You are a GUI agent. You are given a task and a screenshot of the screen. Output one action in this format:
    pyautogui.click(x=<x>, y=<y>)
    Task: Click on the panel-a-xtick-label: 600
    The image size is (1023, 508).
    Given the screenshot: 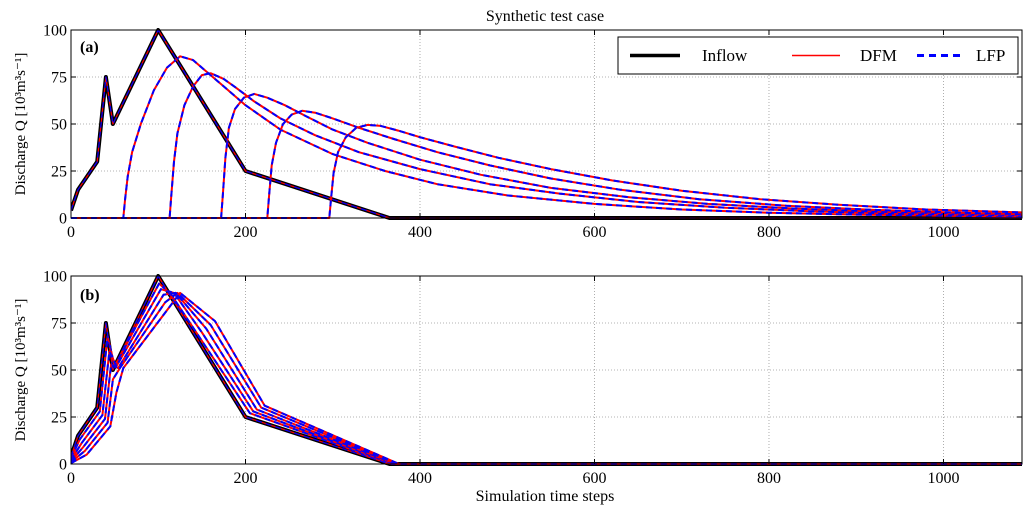 What is the action you would take?
    pyautogui.click(x=594, y=232)
    